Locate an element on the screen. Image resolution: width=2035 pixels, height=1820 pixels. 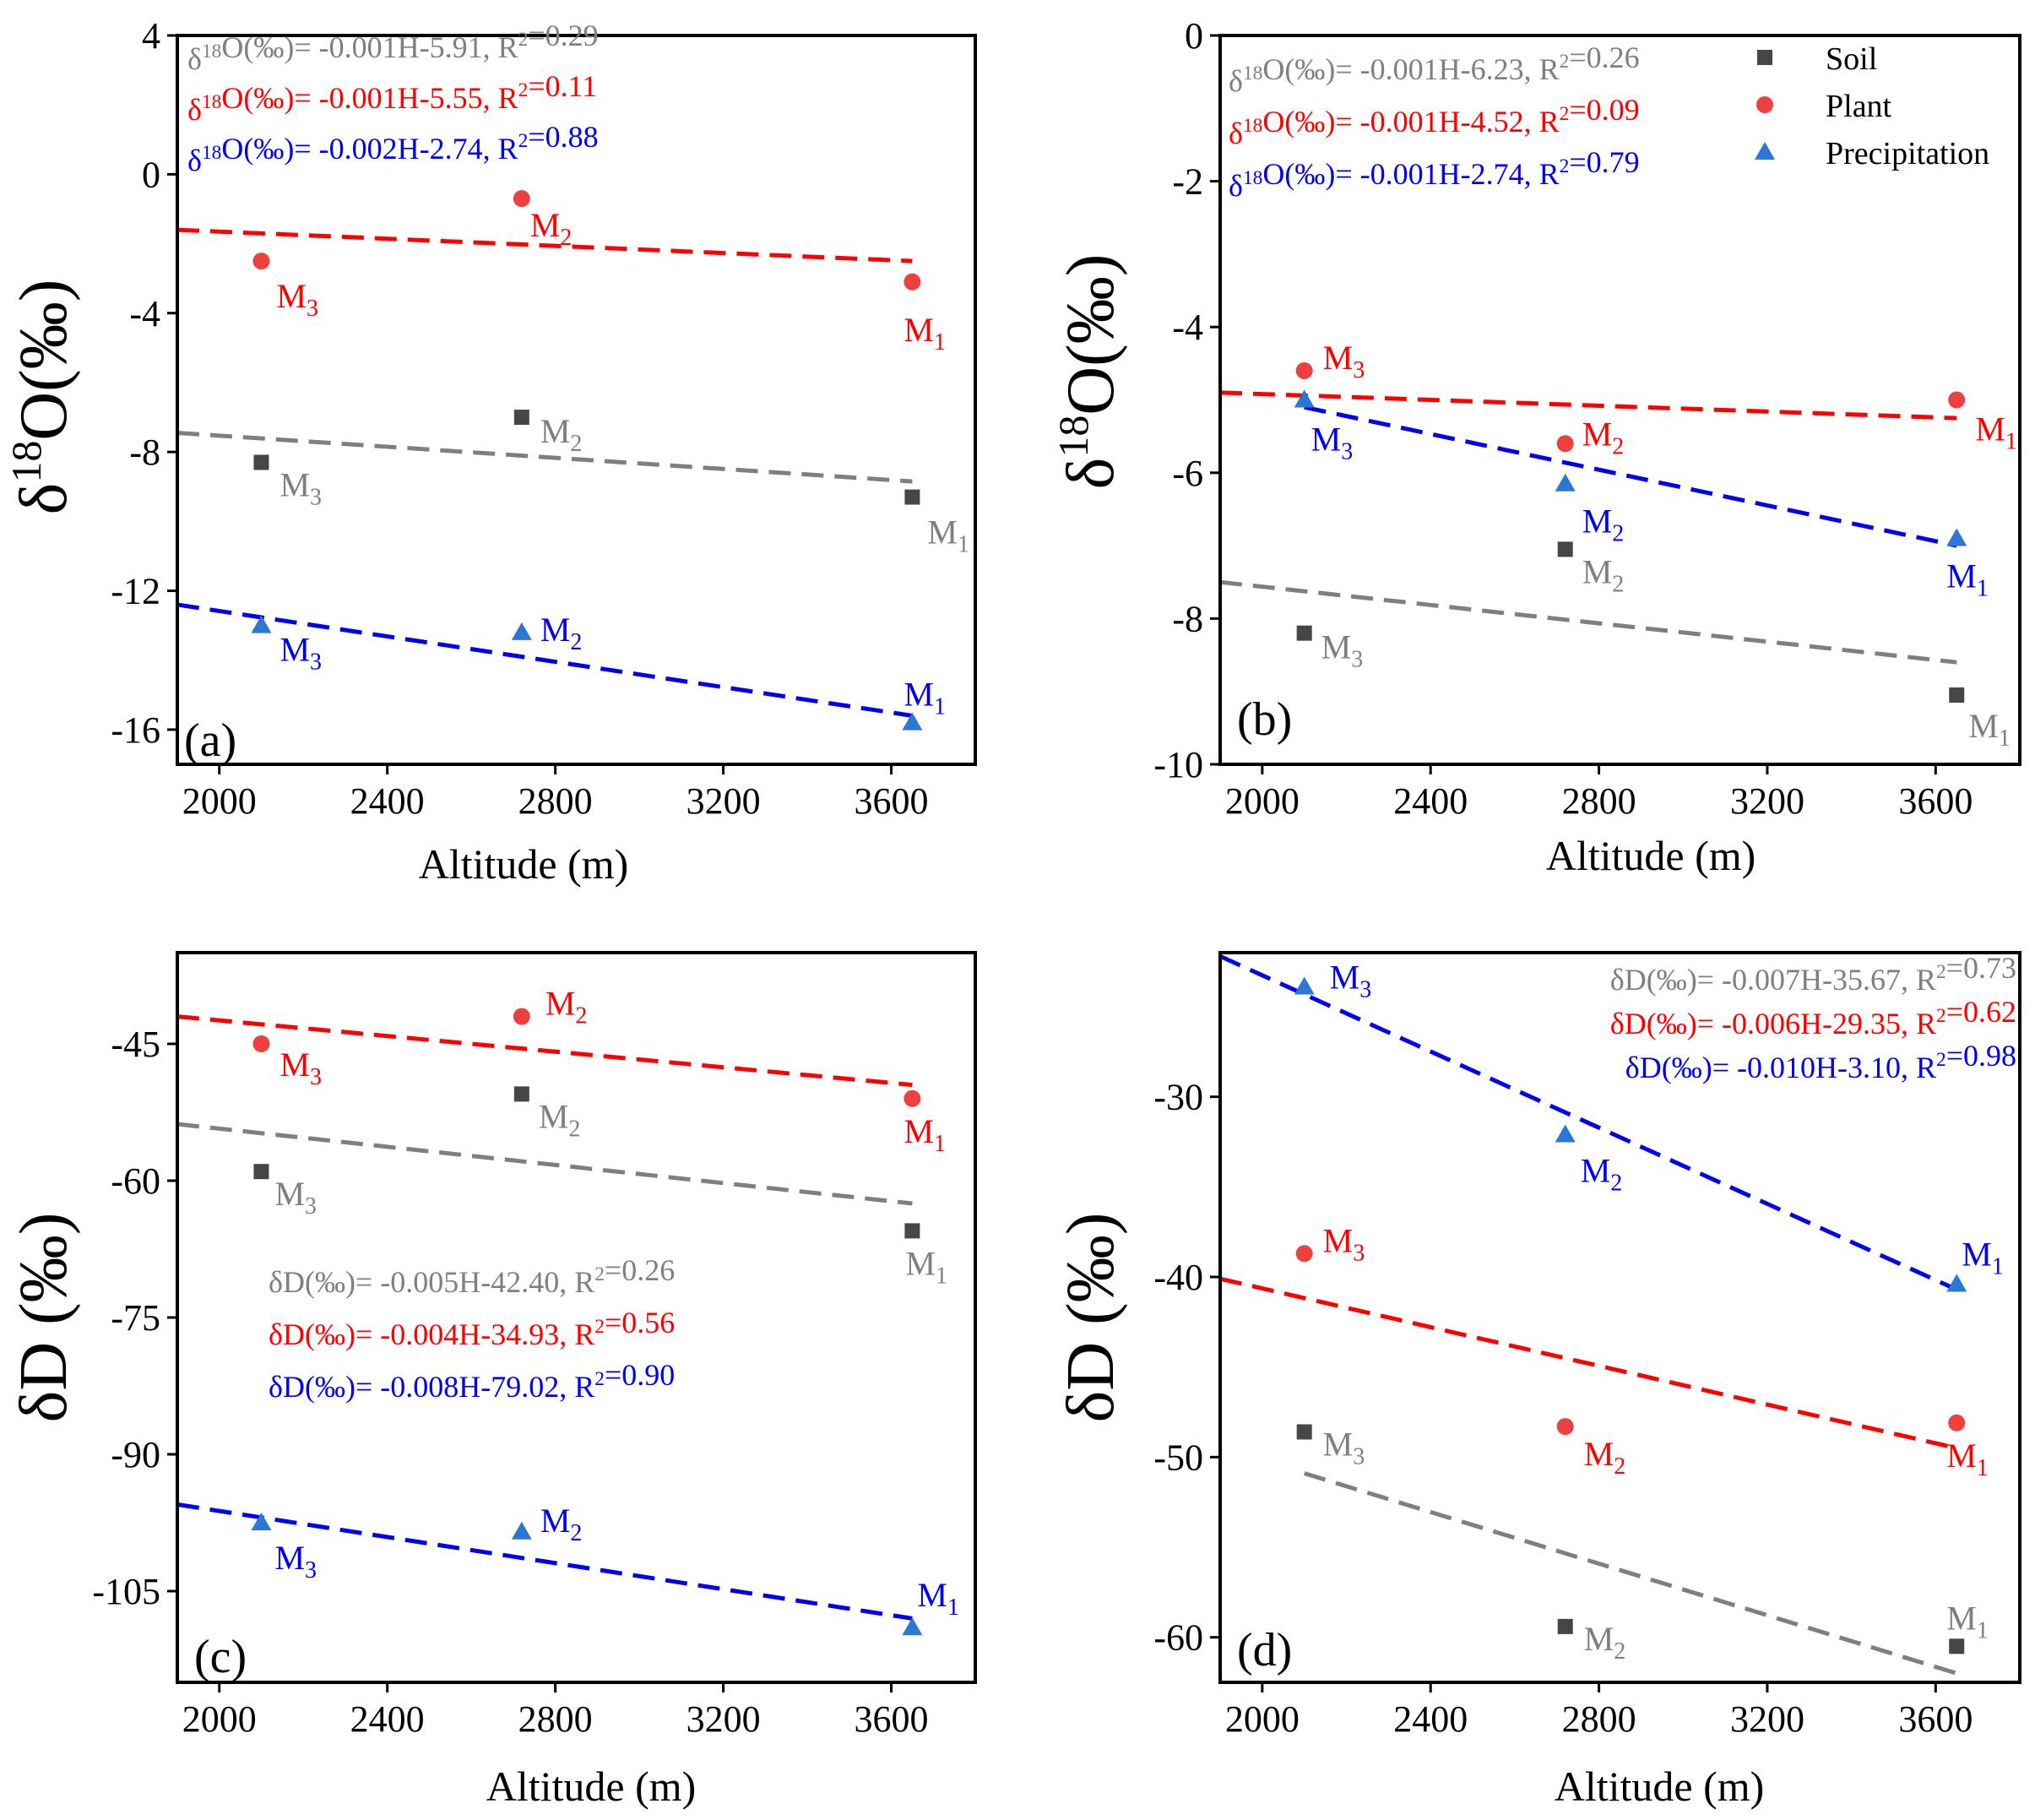
equation-precip: δD(‰)= -0.008H-79.02, R2=0.90 is located at coordinates (472, 1381).